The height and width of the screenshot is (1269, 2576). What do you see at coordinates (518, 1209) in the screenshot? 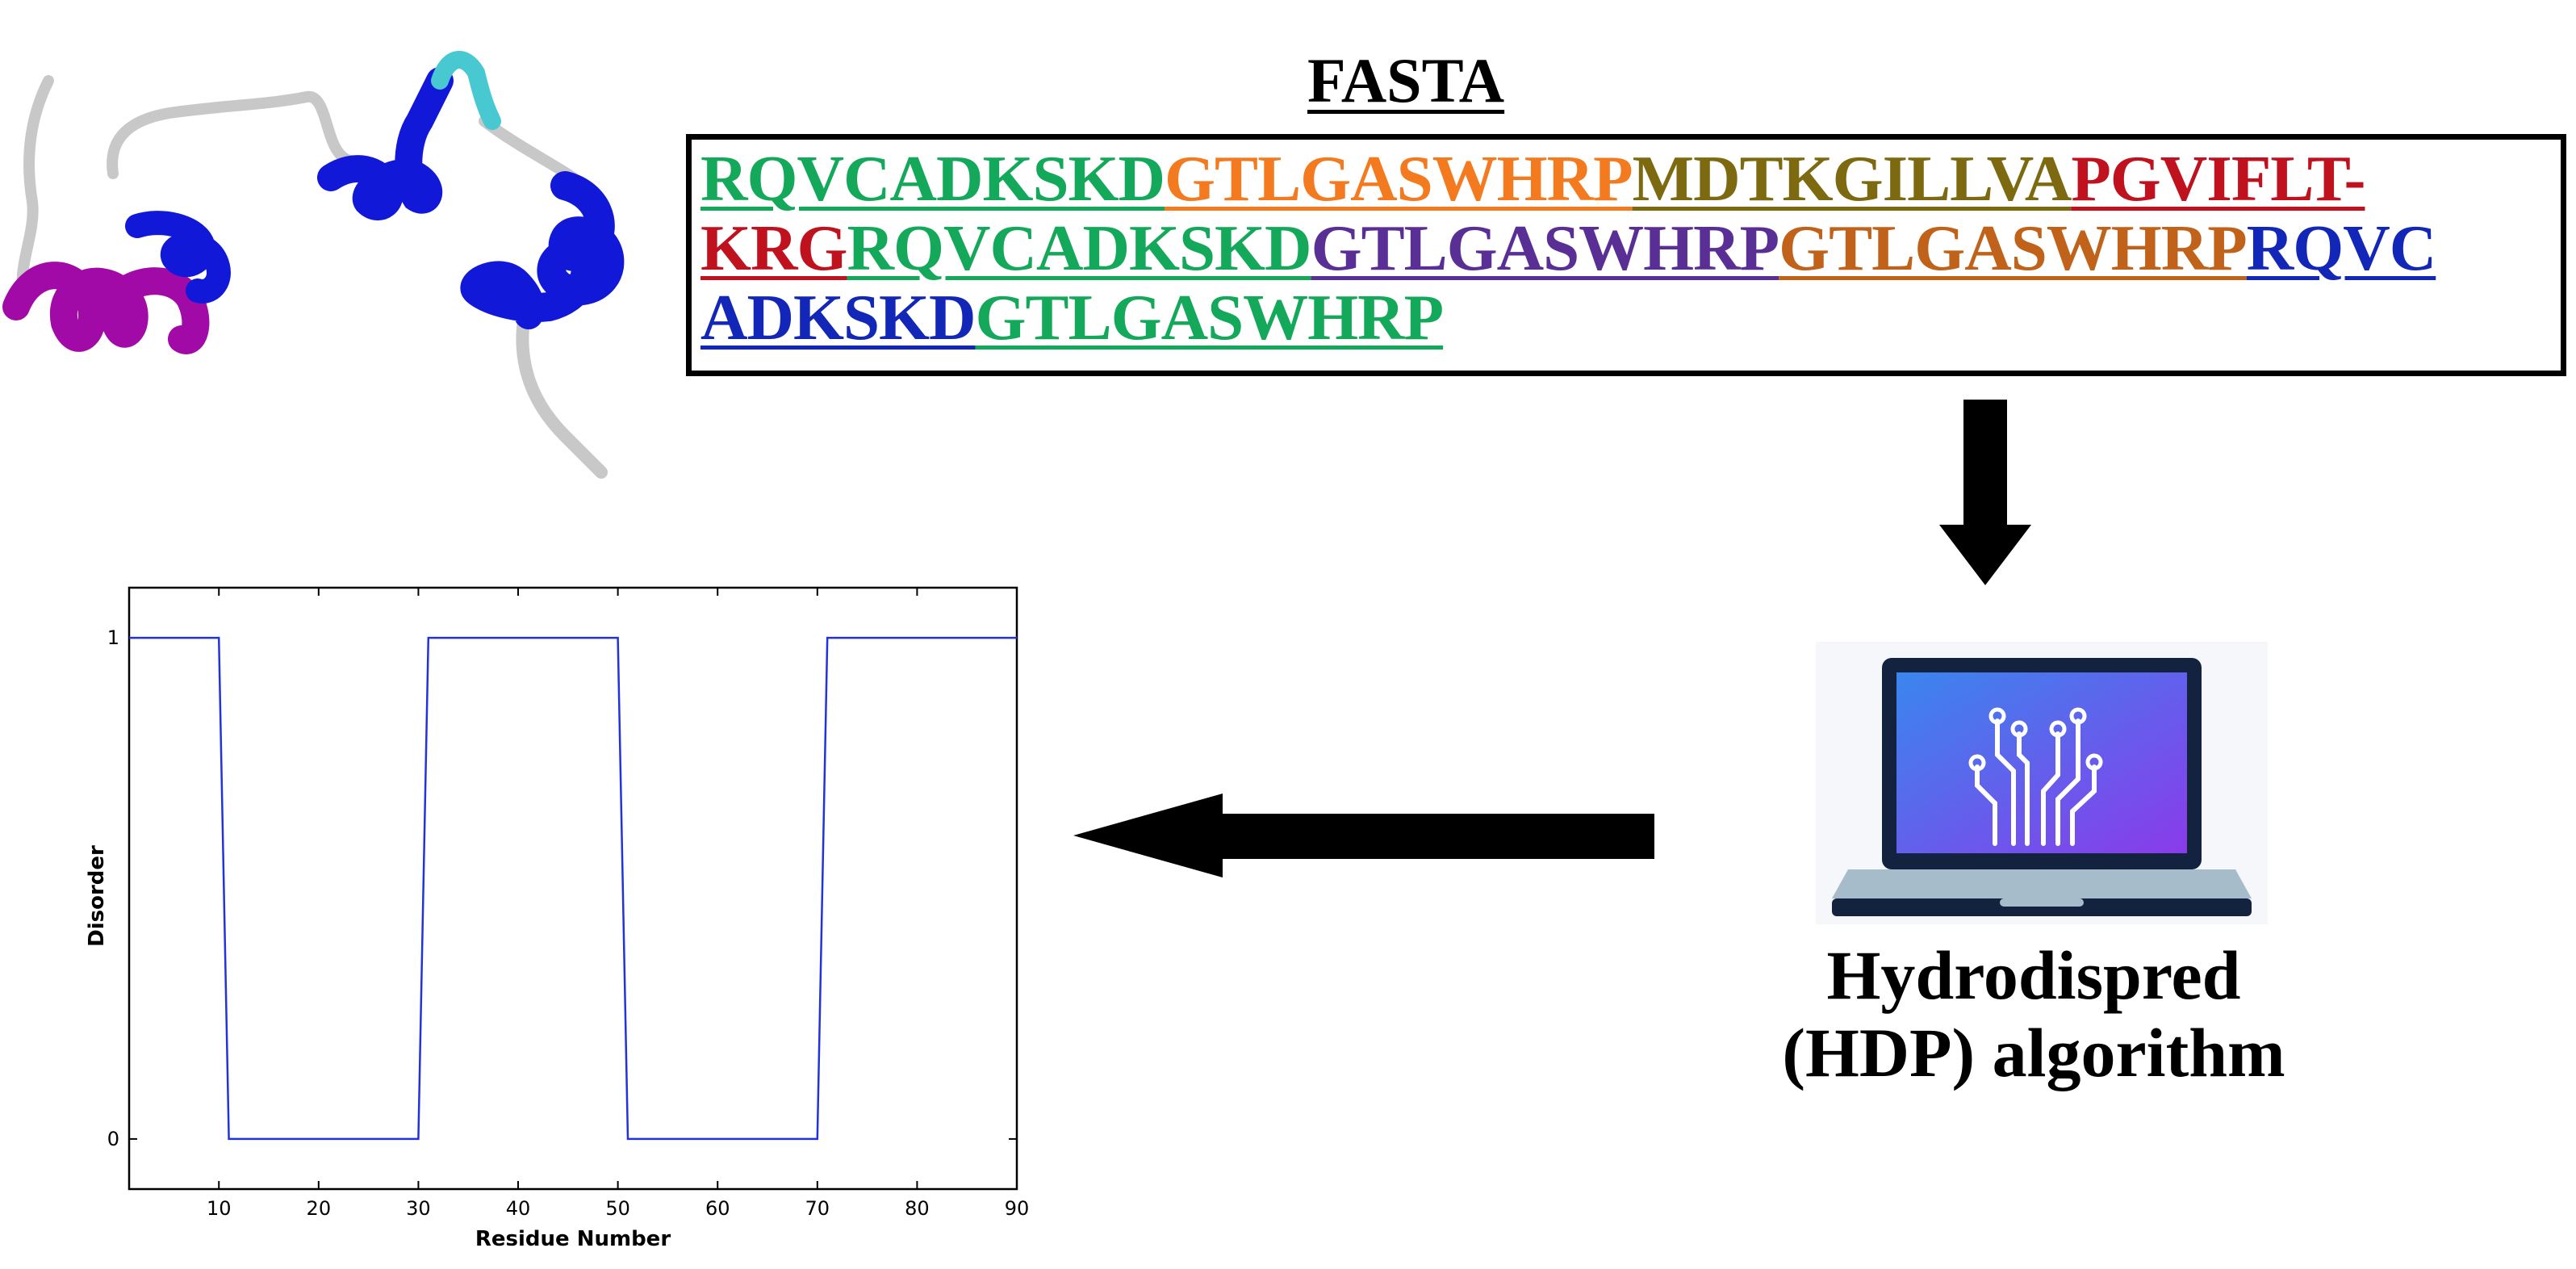
I see `x-tick-label: 40` at bounding box center [518, 1209].